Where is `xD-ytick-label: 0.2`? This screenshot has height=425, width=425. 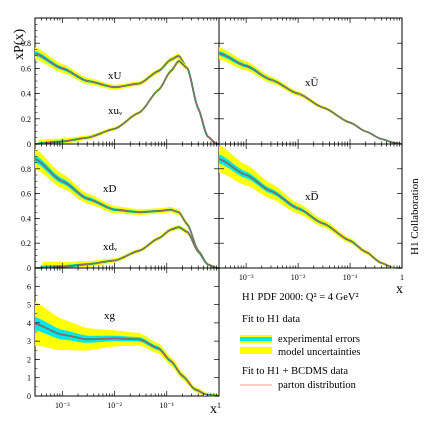 xD-ytick-label: 0.2 is located at coordinates (26, 243).